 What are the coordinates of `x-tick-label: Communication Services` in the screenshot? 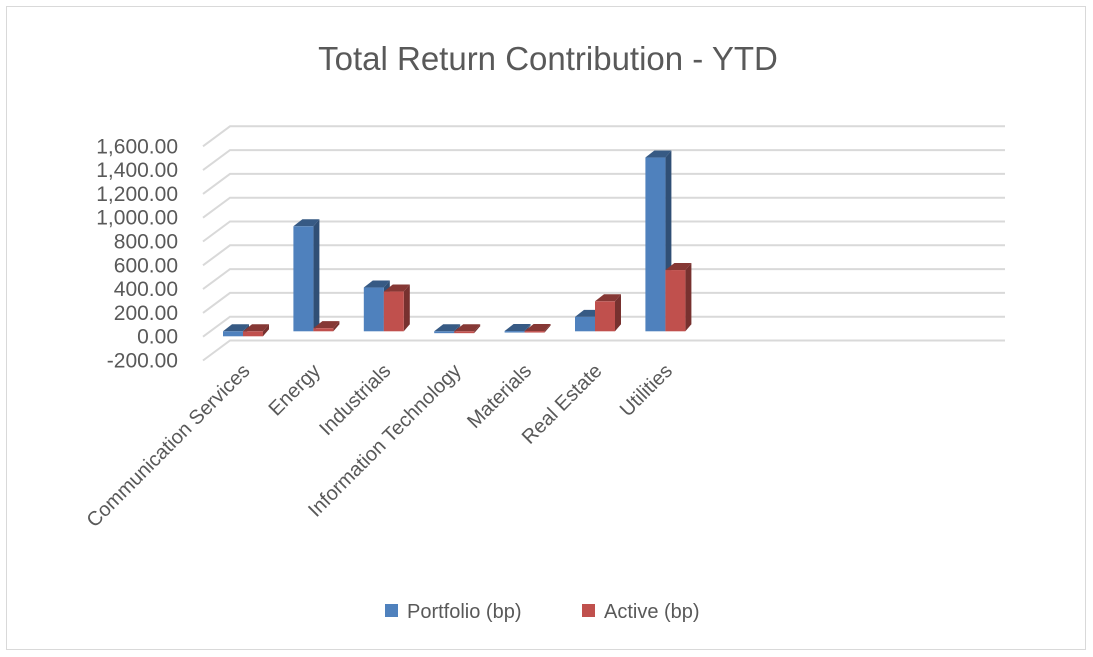 It's located at (169, 446).